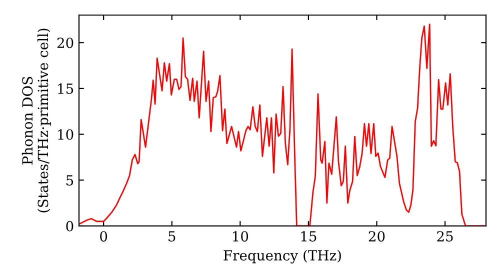 The height and width of the screenshot is (280, 500). What do you see at coordinates (65, 43) in the screenshot?
I see `y-tick-label: 20` at bounding box center [65, 43].